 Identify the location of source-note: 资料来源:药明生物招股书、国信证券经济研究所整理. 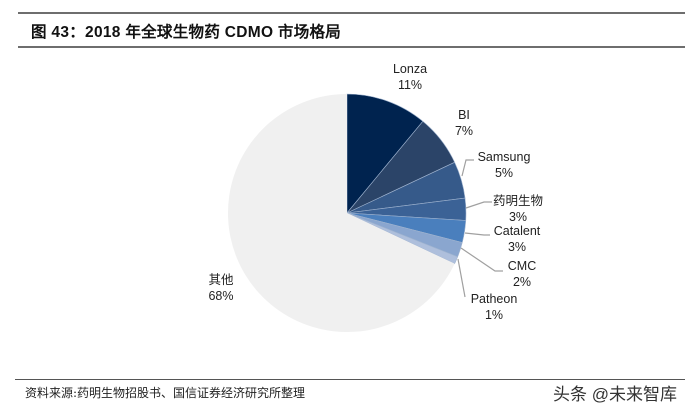
(165, 393).